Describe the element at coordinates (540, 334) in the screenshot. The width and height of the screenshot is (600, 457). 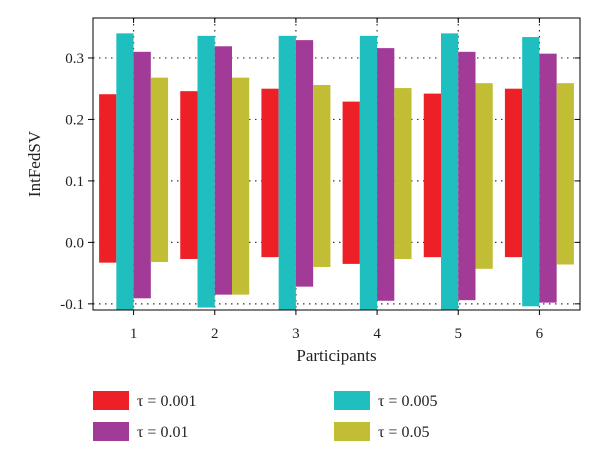
I see `x-tick-label: 6` at that location.